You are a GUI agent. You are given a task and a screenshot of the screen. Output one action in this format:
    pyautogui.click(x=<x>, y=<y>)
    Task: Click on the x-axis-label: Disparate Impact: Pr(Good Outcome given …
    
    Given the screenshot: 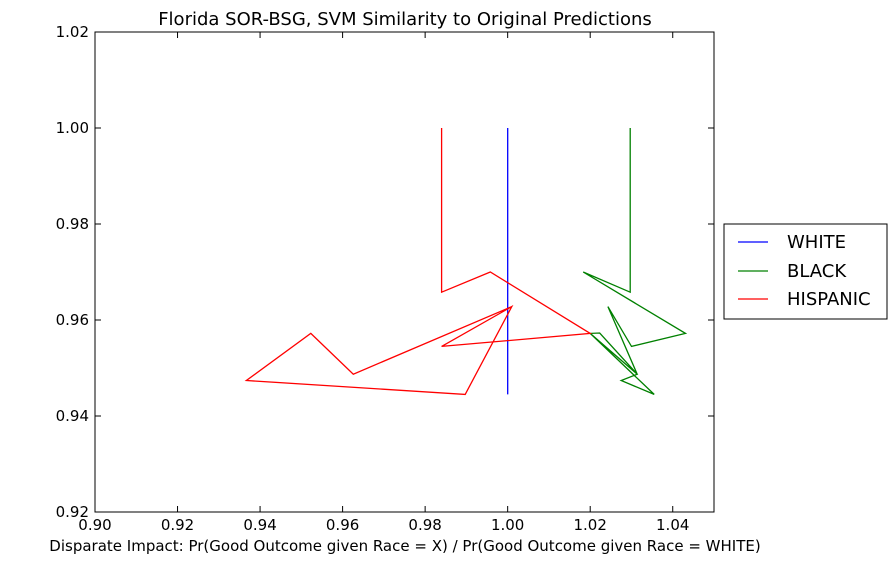 What is the action you would take?
    pyautogui.click(x=404, y=546)
    